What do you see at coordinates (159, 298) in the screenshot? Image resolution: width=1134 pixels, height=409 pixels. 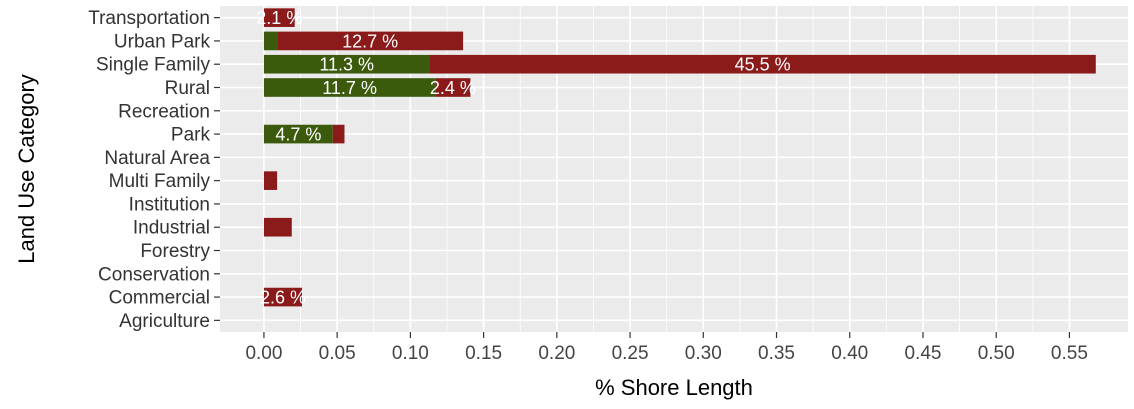 I see `y-tick-label: Commercial` at bounding box center [159, 298].